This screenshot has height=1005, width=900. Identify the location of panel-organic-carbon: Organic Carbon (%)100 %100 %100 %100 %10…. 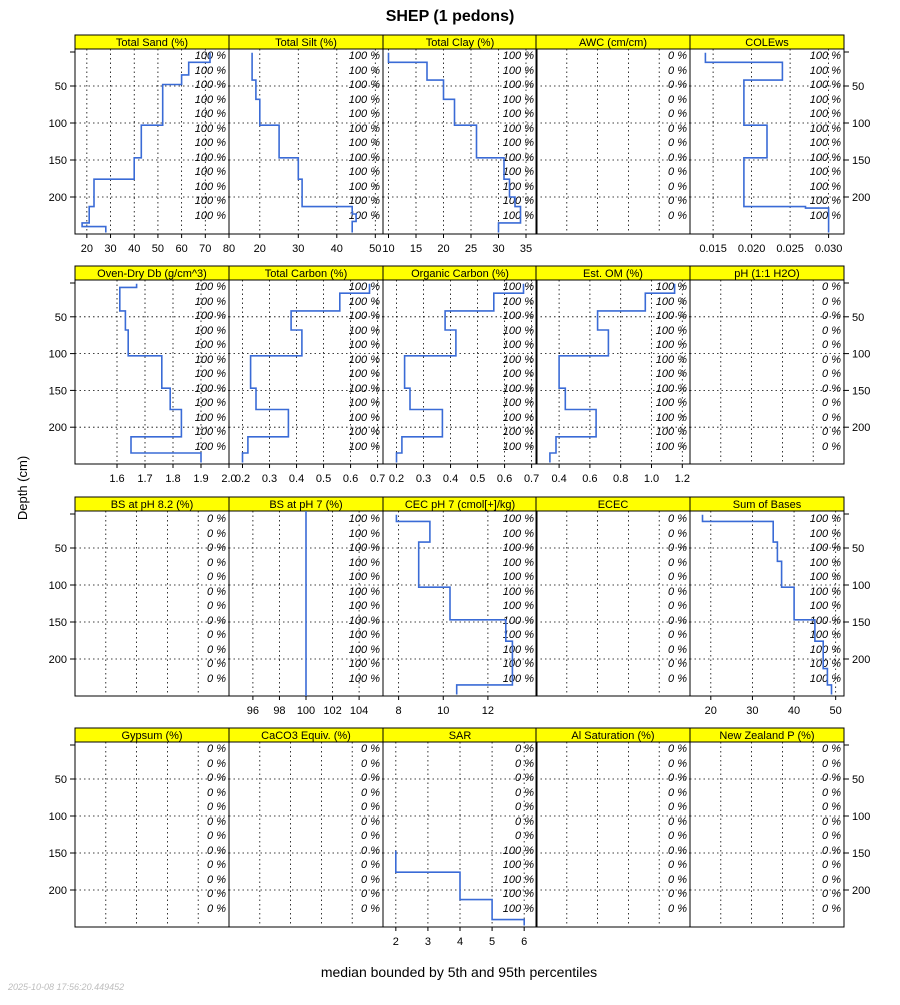
(460, 375).